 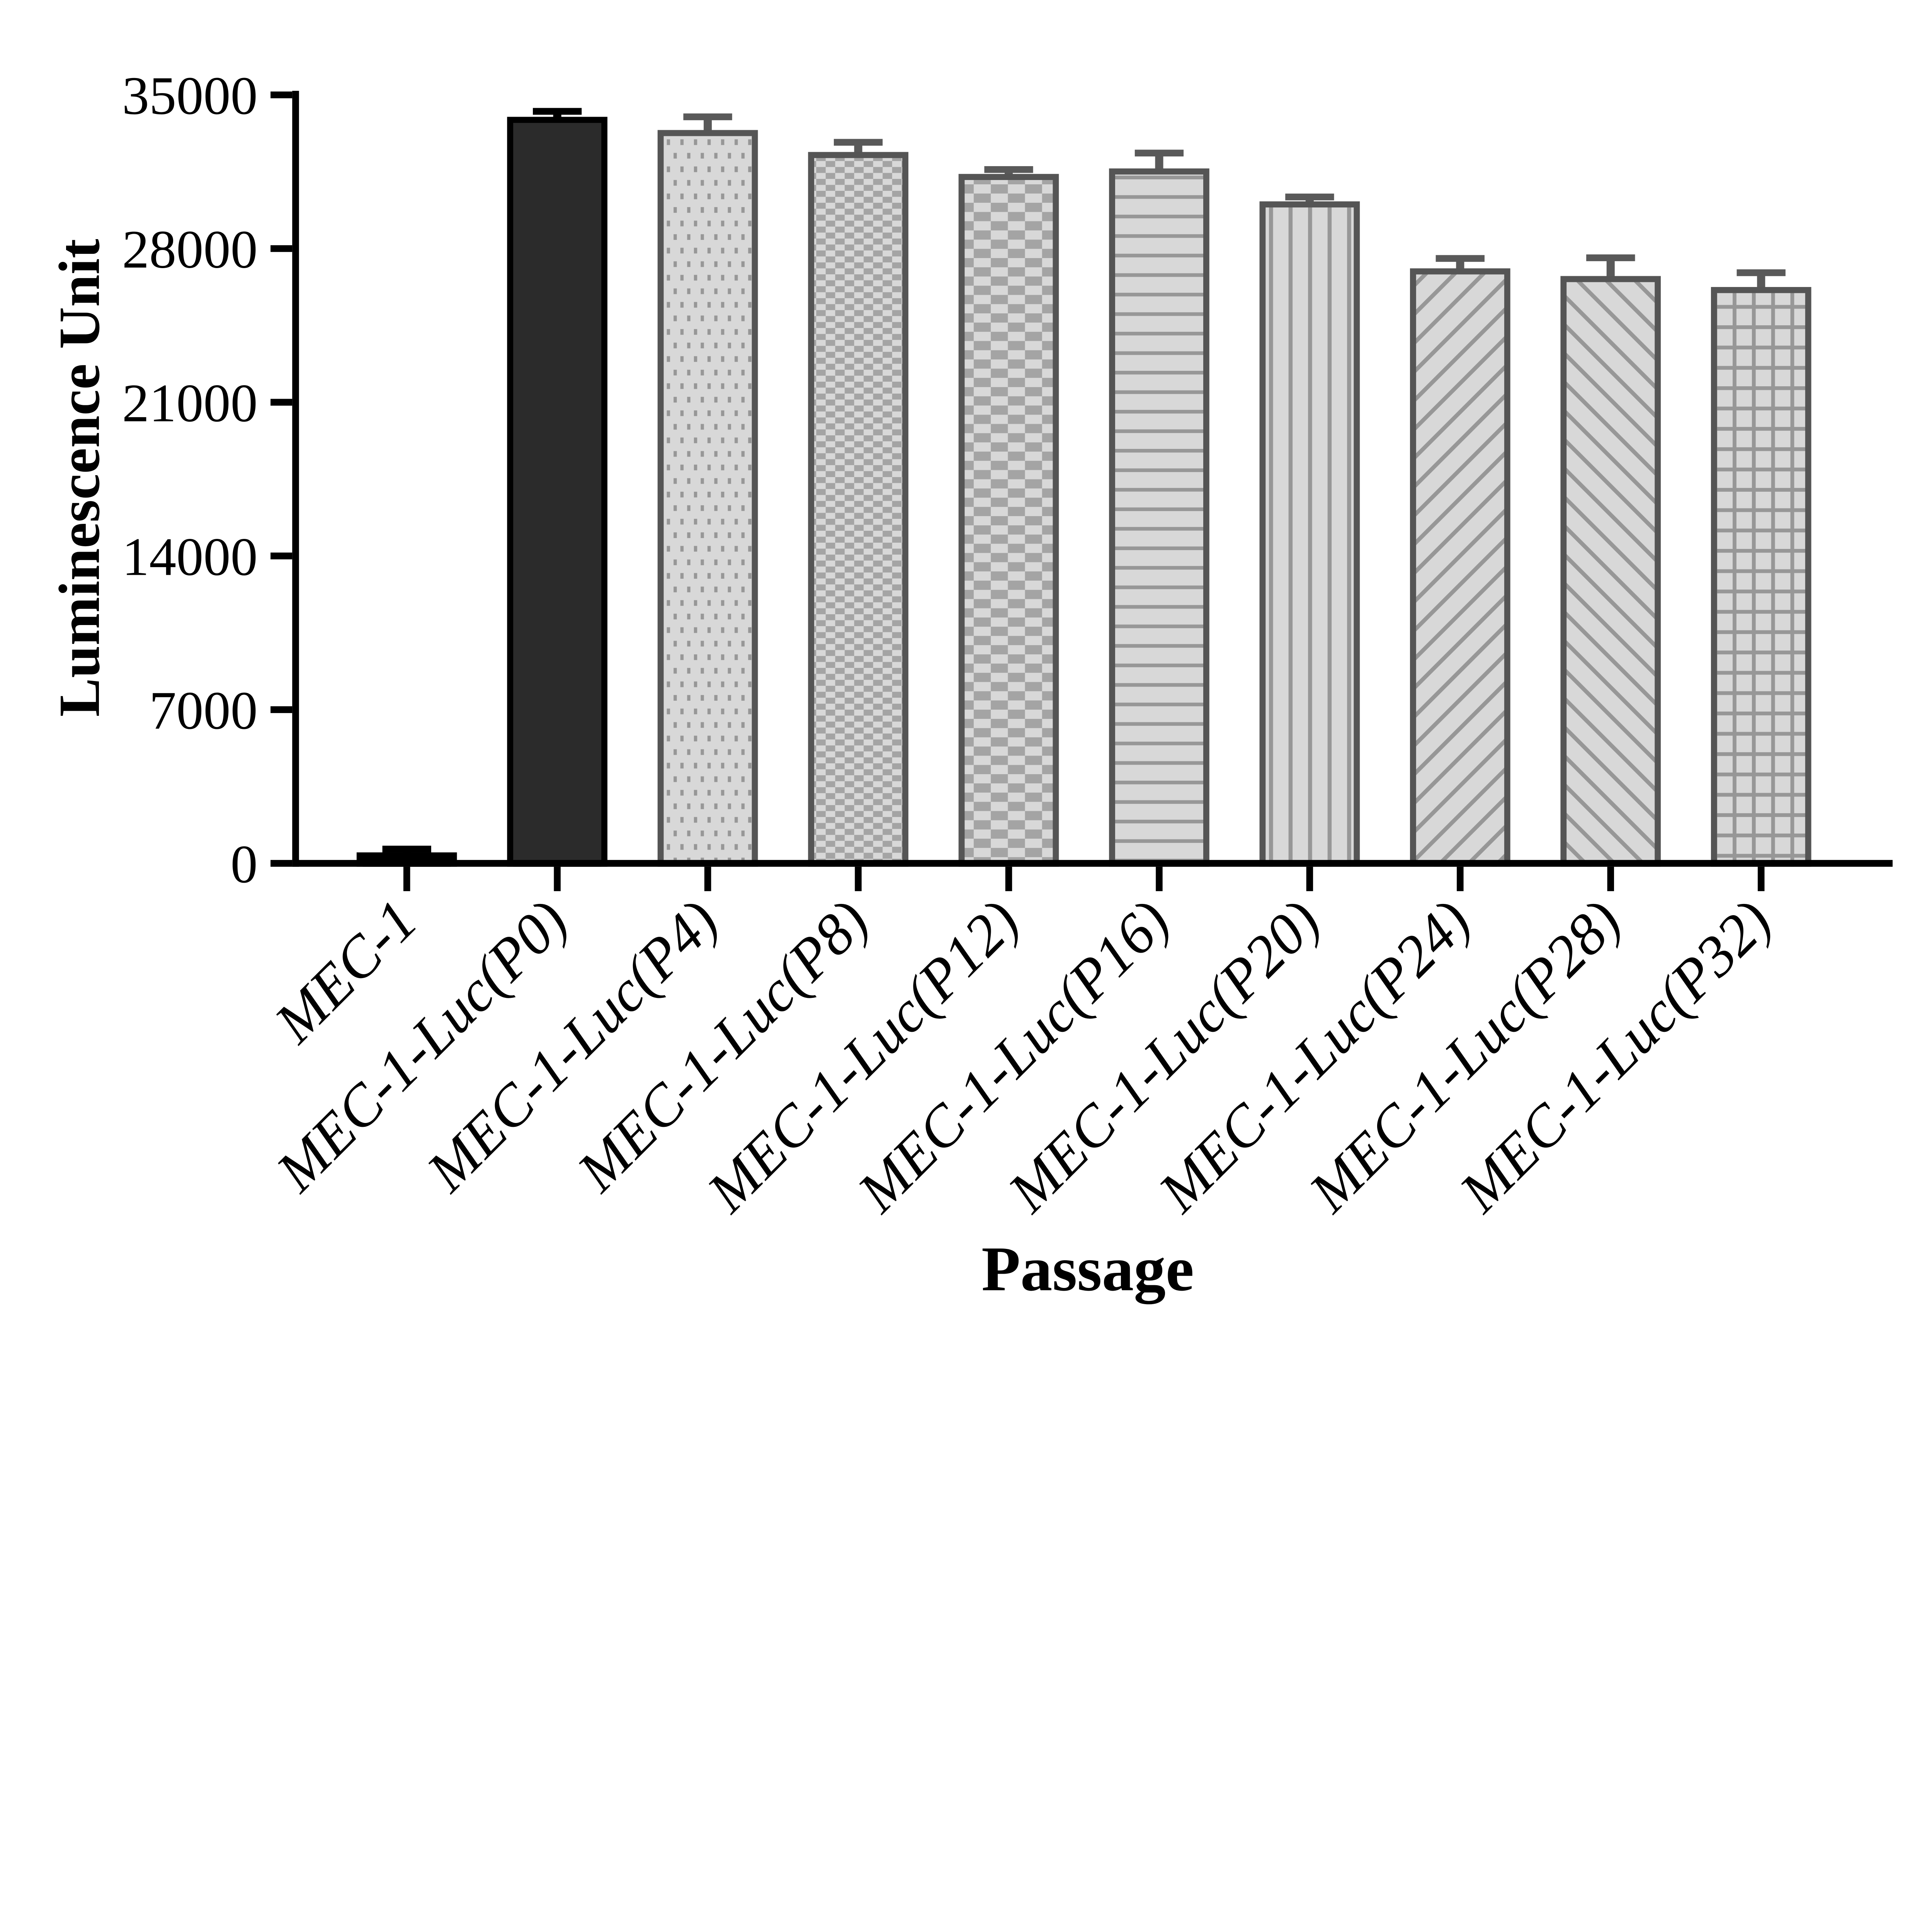 I want to click on bar-group-MEC-1-Luc(P32), so click(x=1761, y=568).